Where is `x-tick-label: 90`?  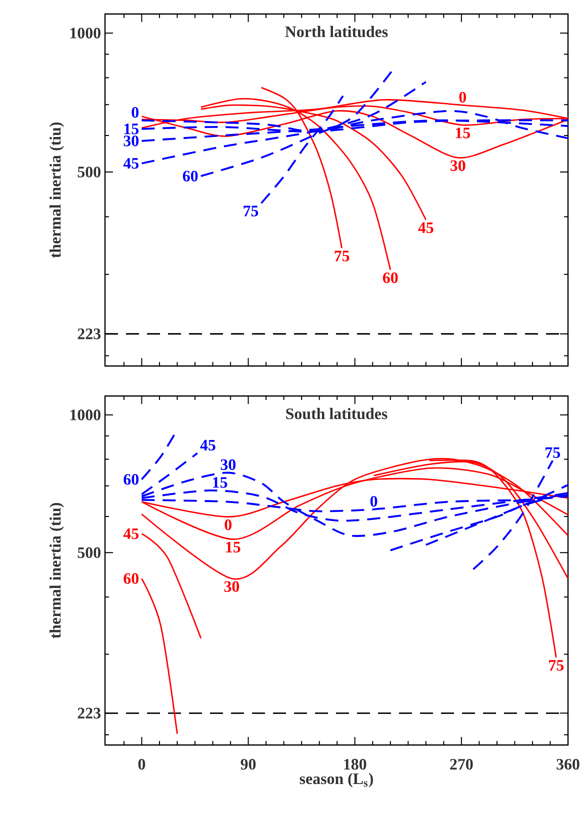
x-tick-label: 90 is located at coordinates (248, 764).